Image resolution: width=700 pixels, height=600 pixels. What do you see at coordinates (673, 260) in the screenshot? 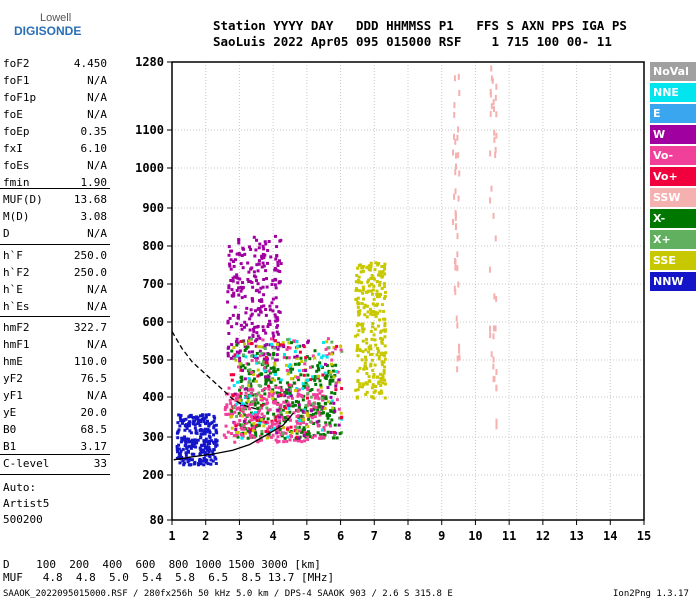
I see `legend-item-sse: SSE` at bounding box center [673, 260].